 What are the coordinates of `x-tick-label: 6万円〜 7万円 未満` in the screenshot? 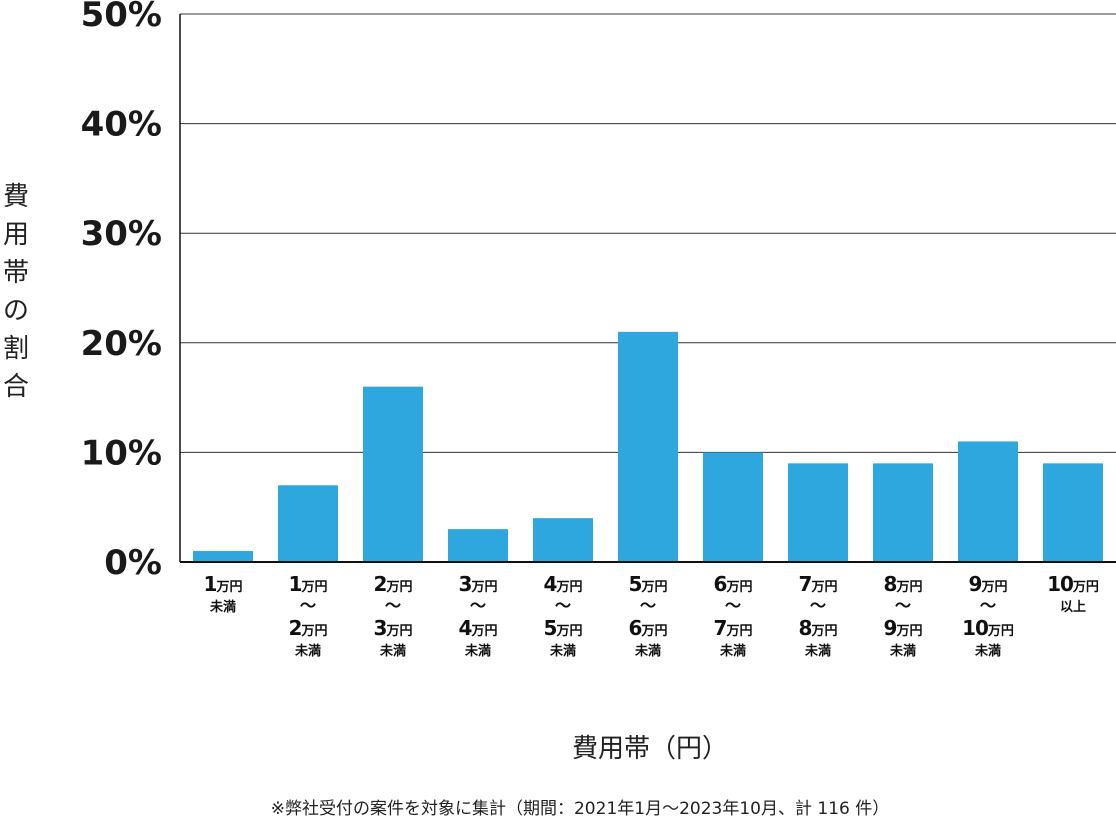 It's located at (733, 615).